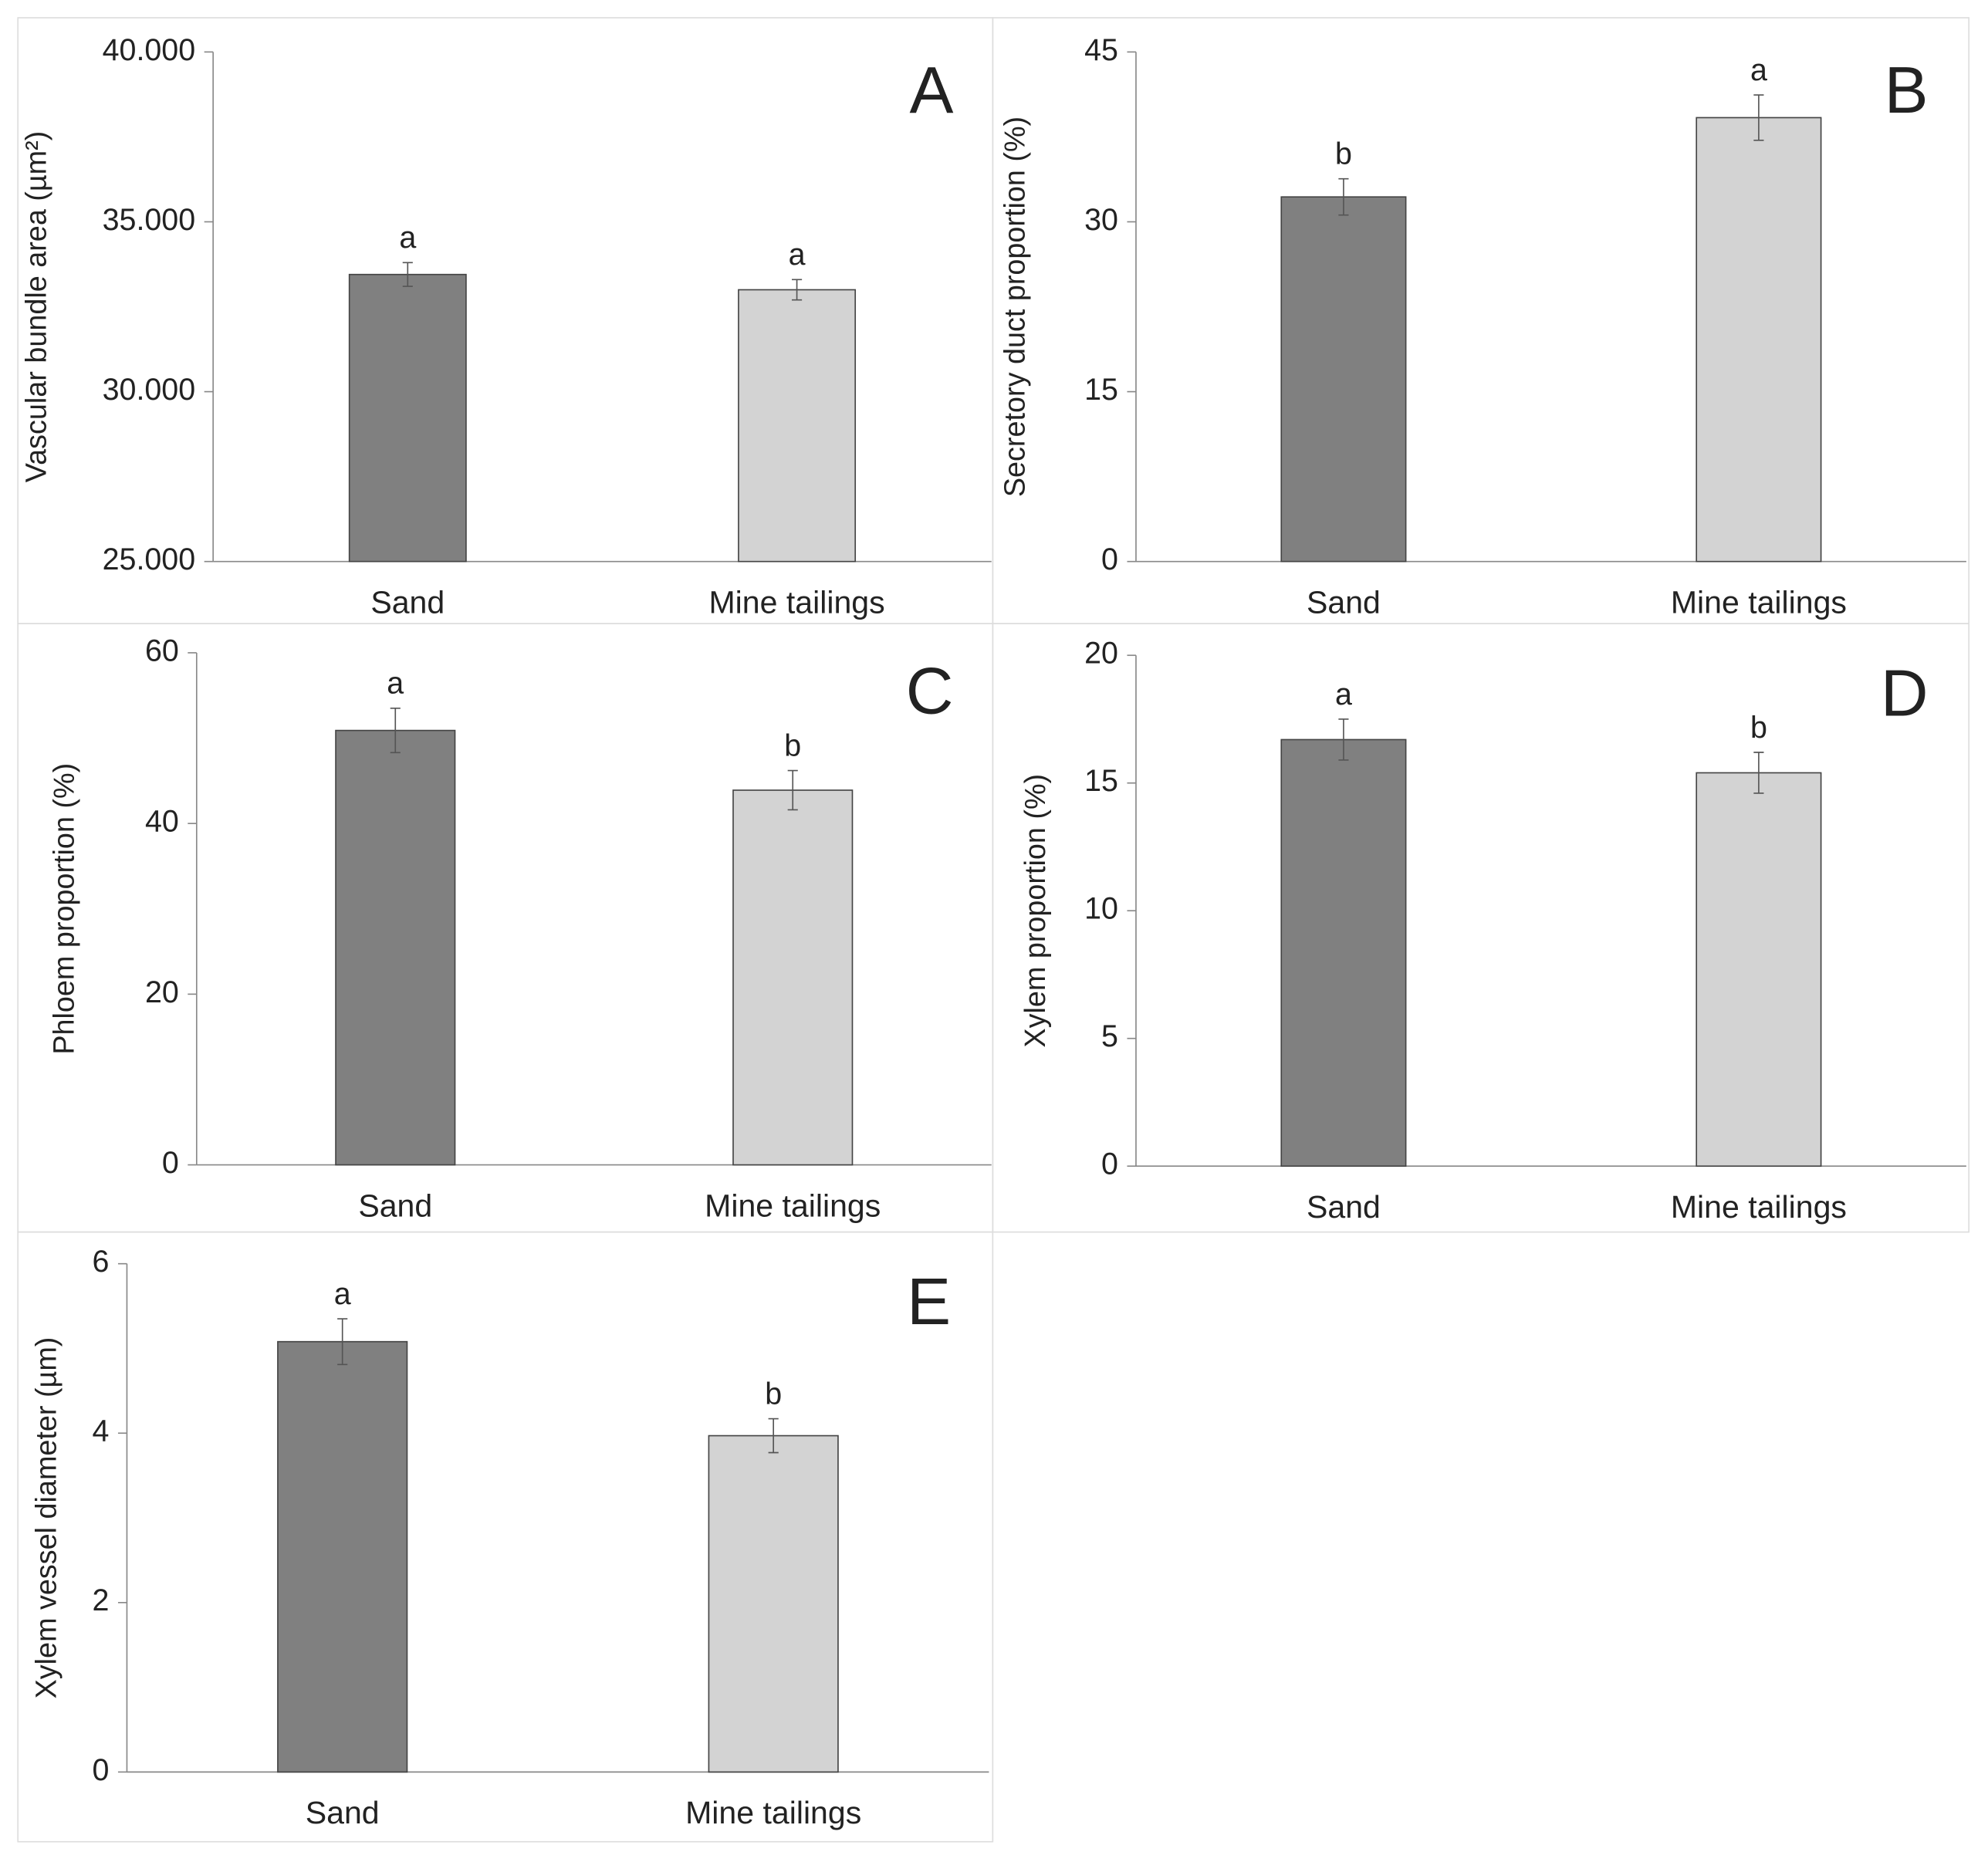 Image resolution: width=1988 pixels, height=1862 pixels. What do you see at coordinates (36, 307) in the screenshot?
I see `y-axis-label: Vascular bundle area (µm²)` at bounding box center [36, 307].